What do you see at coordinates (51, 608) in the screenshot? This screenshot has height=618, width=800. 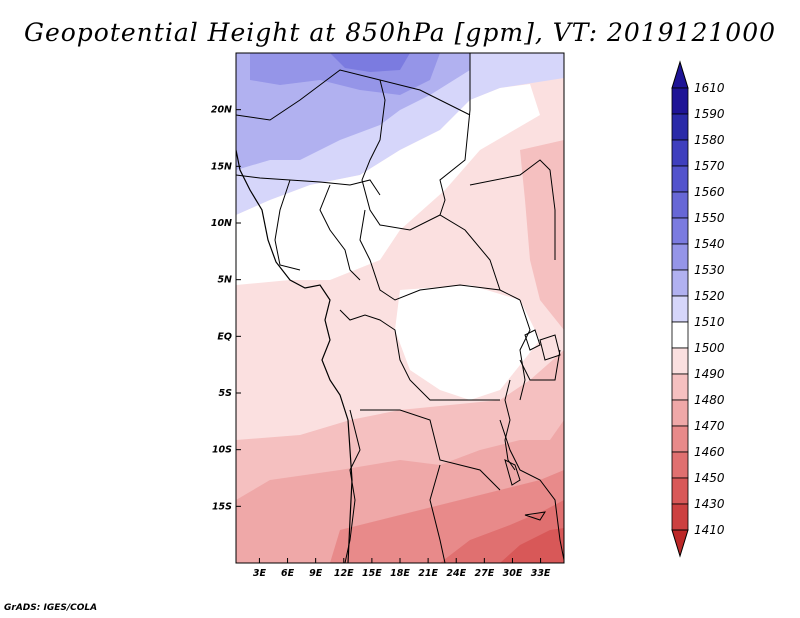 I see `credit-text: GrADS: IGES/COLA` at bounding box center [51, 608].